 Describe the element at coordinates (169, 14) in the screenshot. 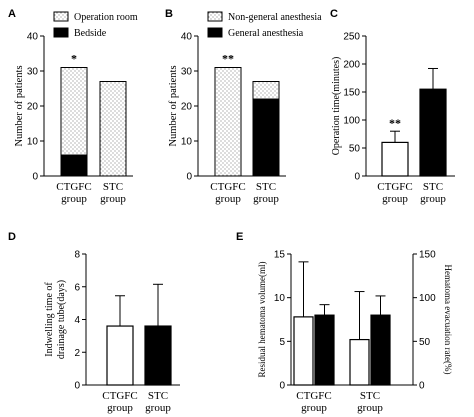

I see `panel-letter-b: B` at that location.